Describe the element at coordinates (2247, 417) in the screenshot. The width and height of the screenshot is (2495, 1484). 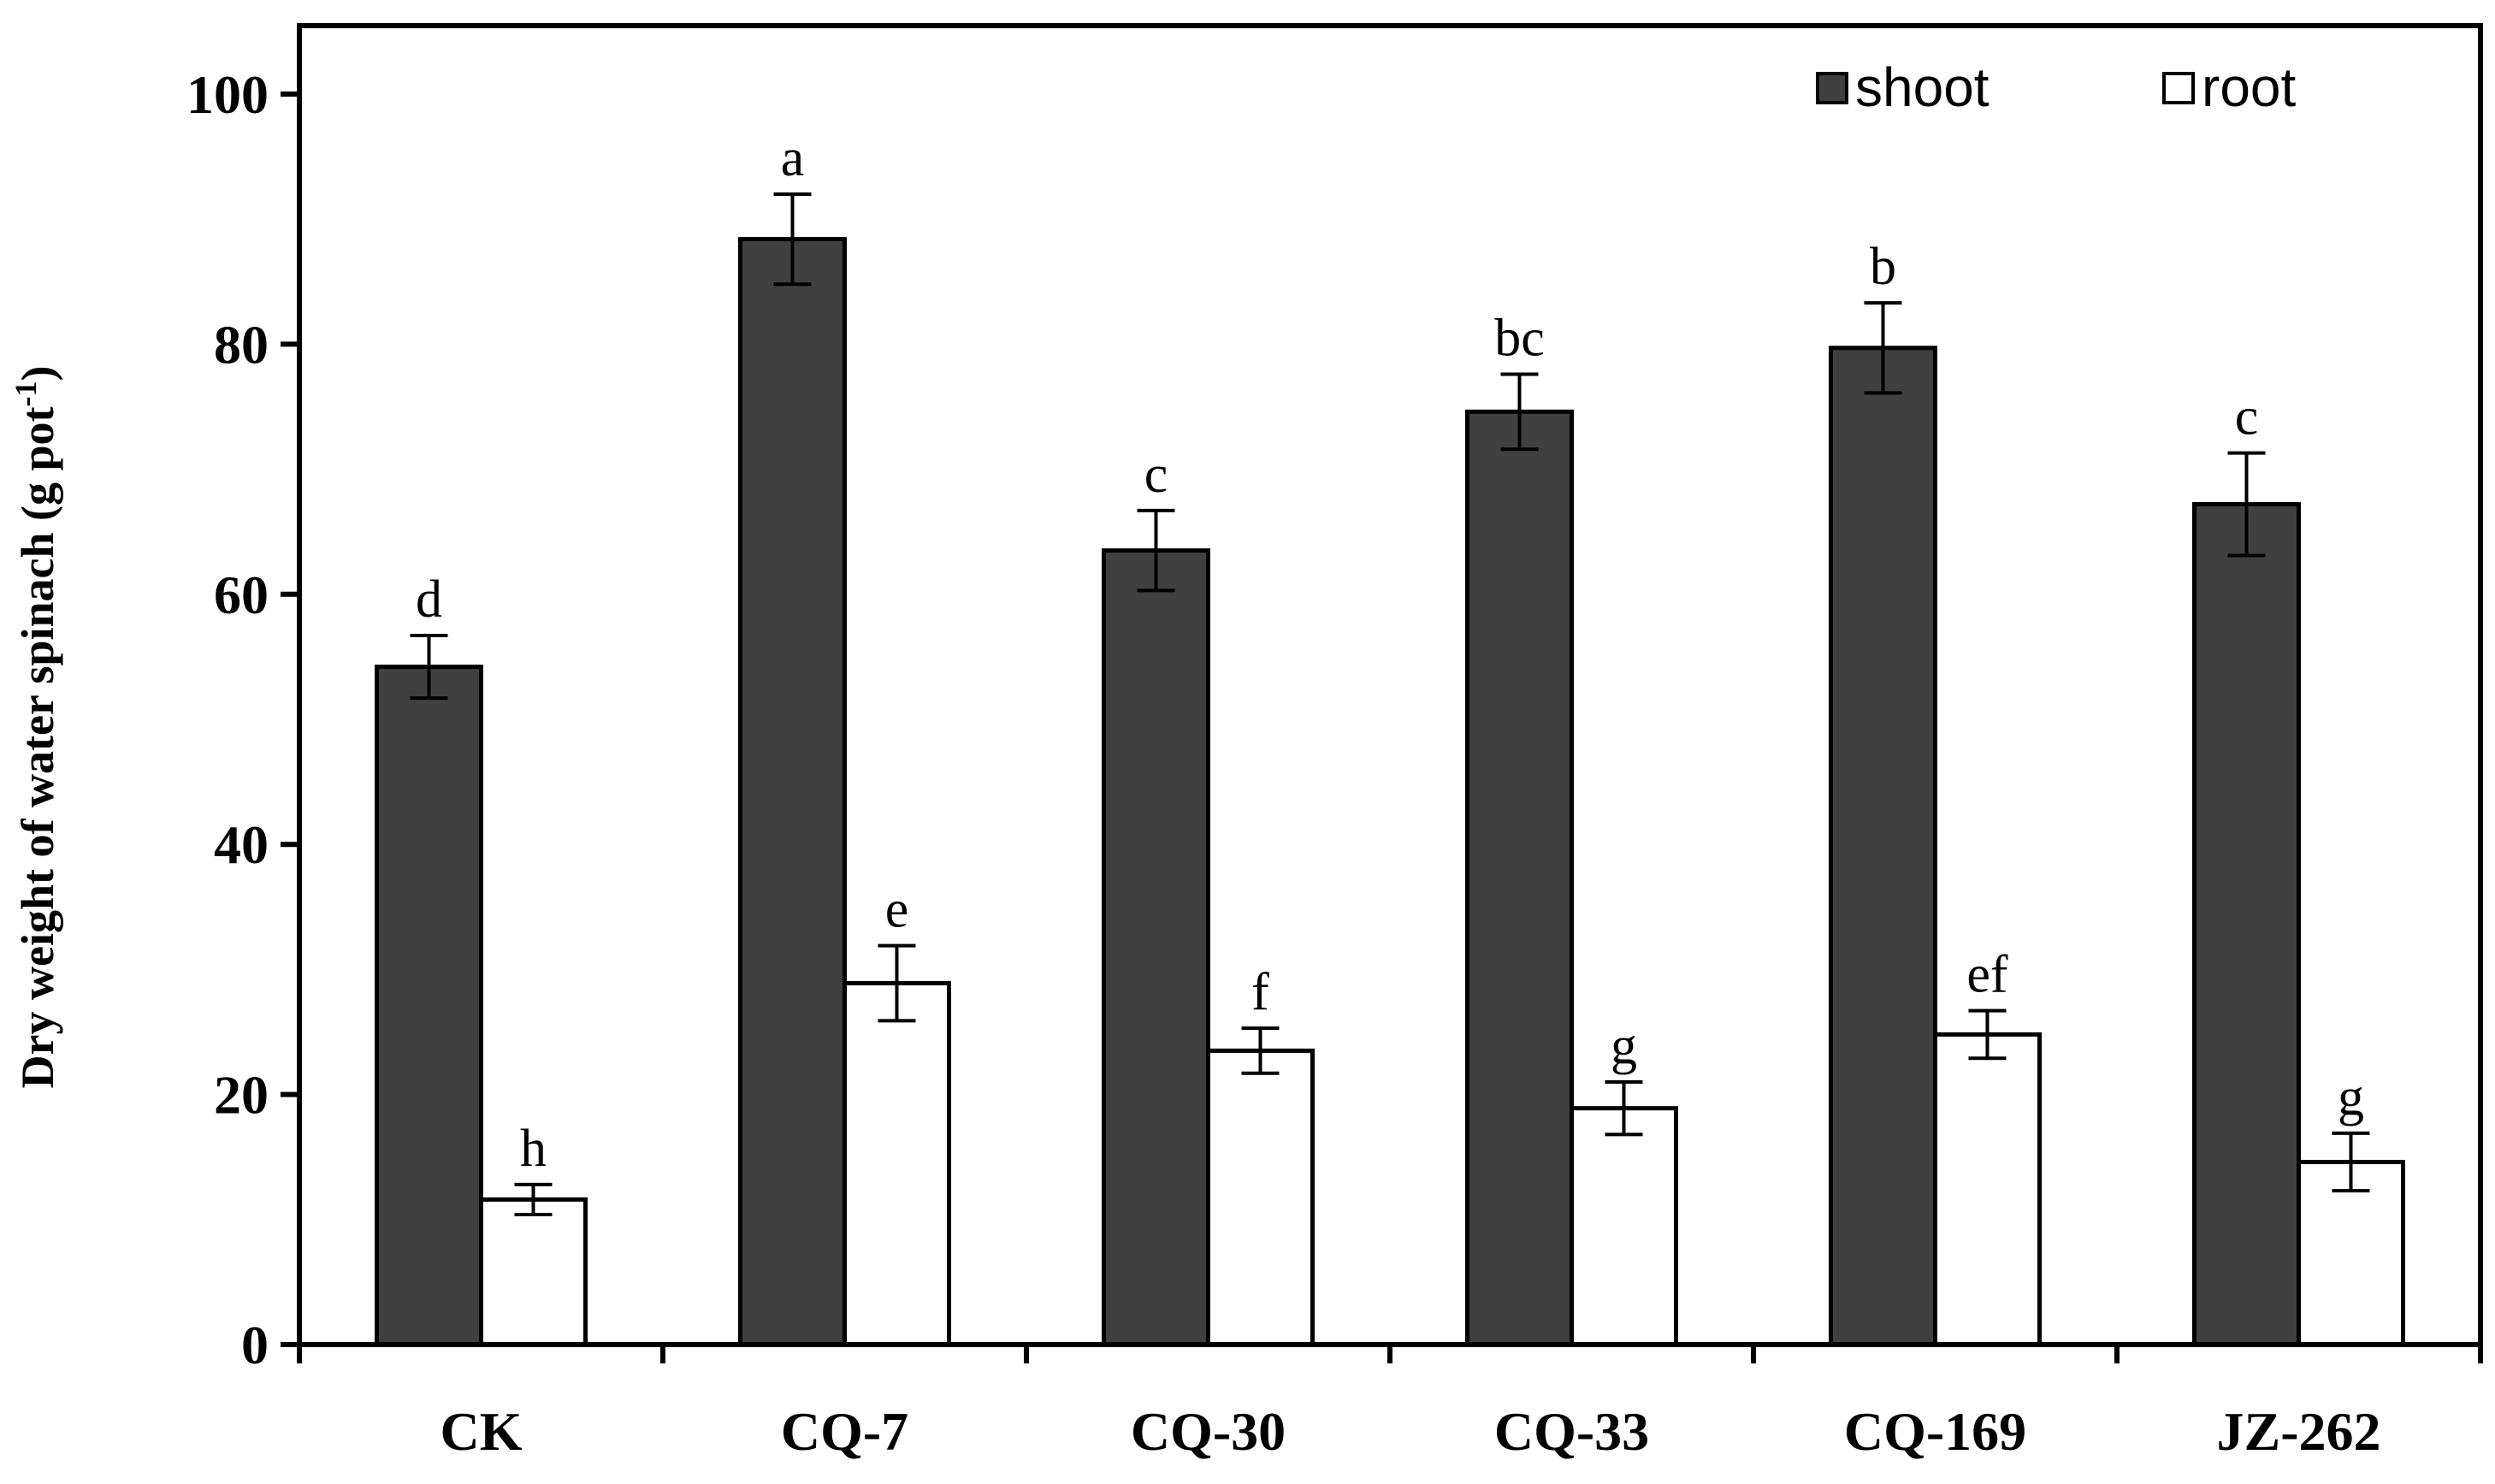
I see `significance-letter-shoot-jz-262: c` at that location.